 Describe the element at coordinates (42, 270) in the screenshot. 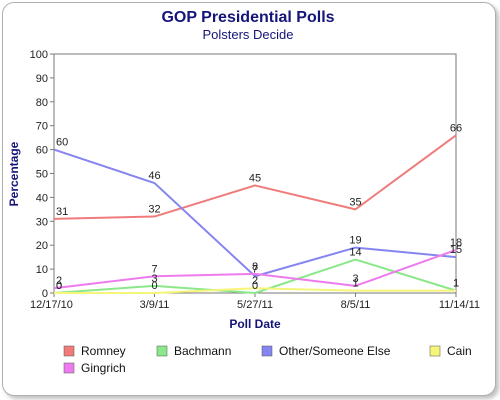

I see `y-tick-label: 10` at that location.